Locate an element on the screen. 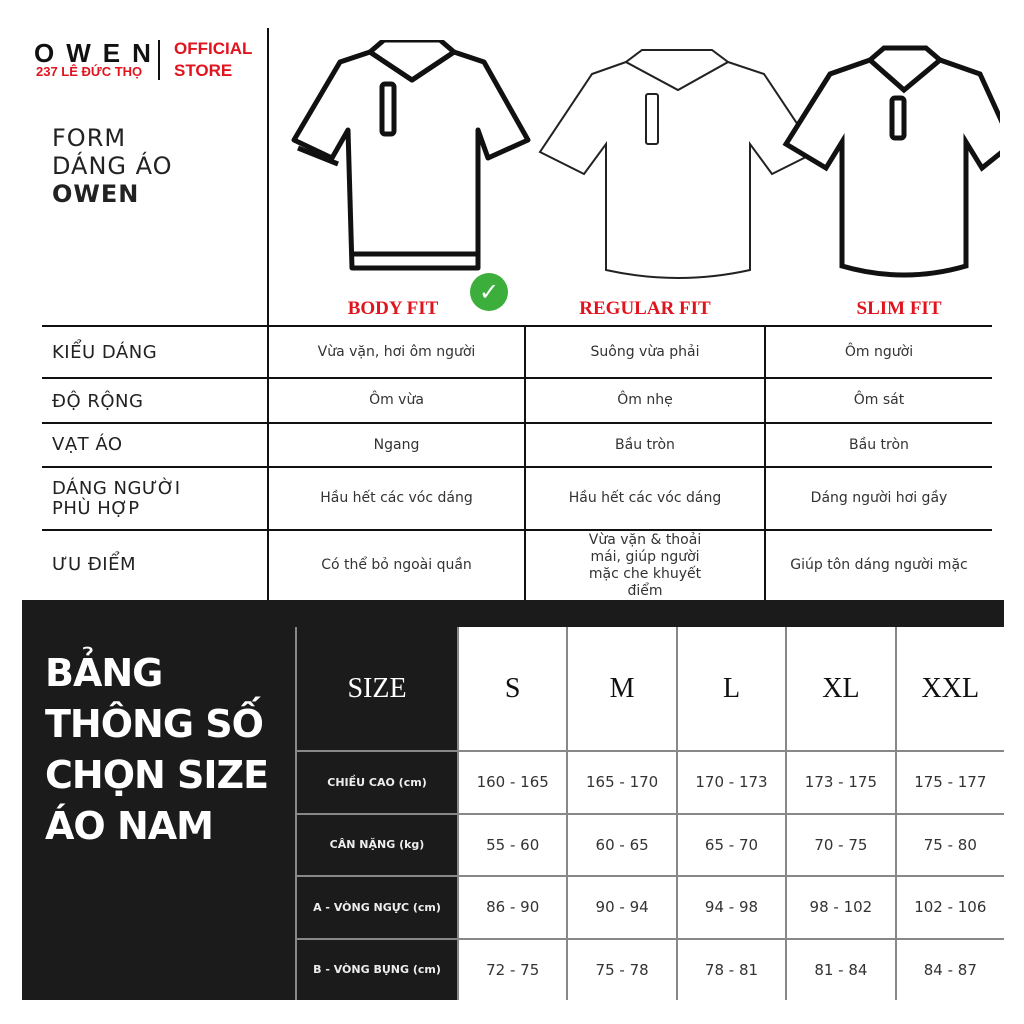 The height and width of the screenshot is (1024, 1024). size-cell: 173 - 175 is located at coordinates (841, 782).